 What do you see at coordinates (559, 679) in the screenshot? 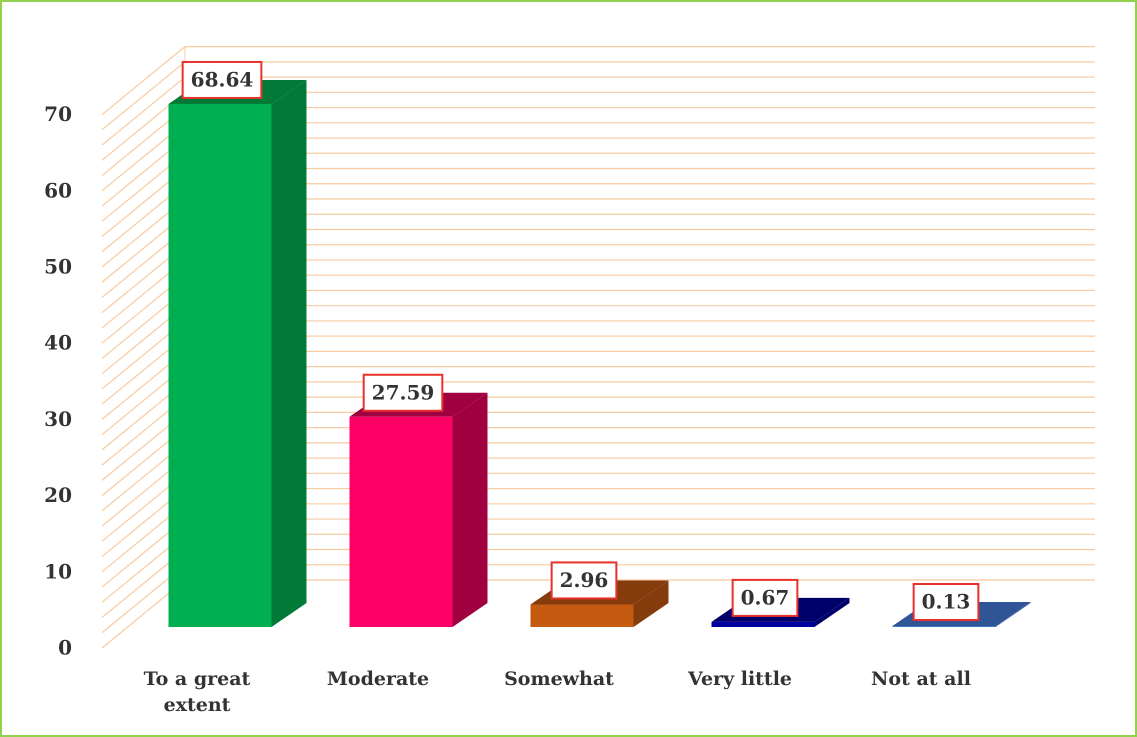
I see `x-tick-label: Somewhat` at bounding box center [559, 679].